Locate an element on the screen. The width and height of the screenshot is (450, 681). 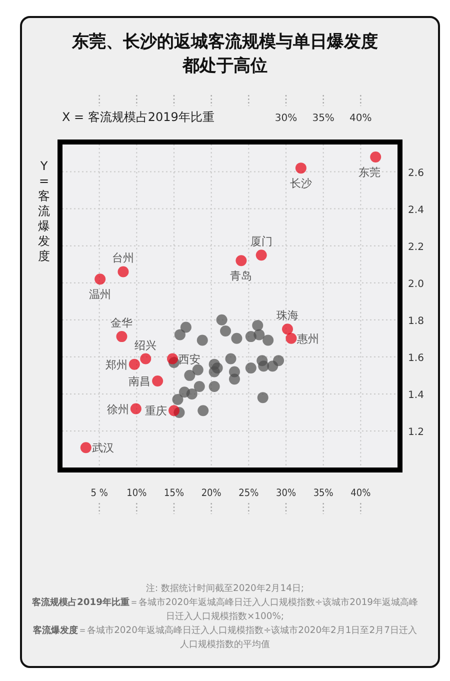
text: 客流爆发度＝各城市2020年返城高峰日迁入人口规模指数÷该城市2020年2月1日至2月7日迁入人口规模指数的平均值 is located at coordinates (225, 637).